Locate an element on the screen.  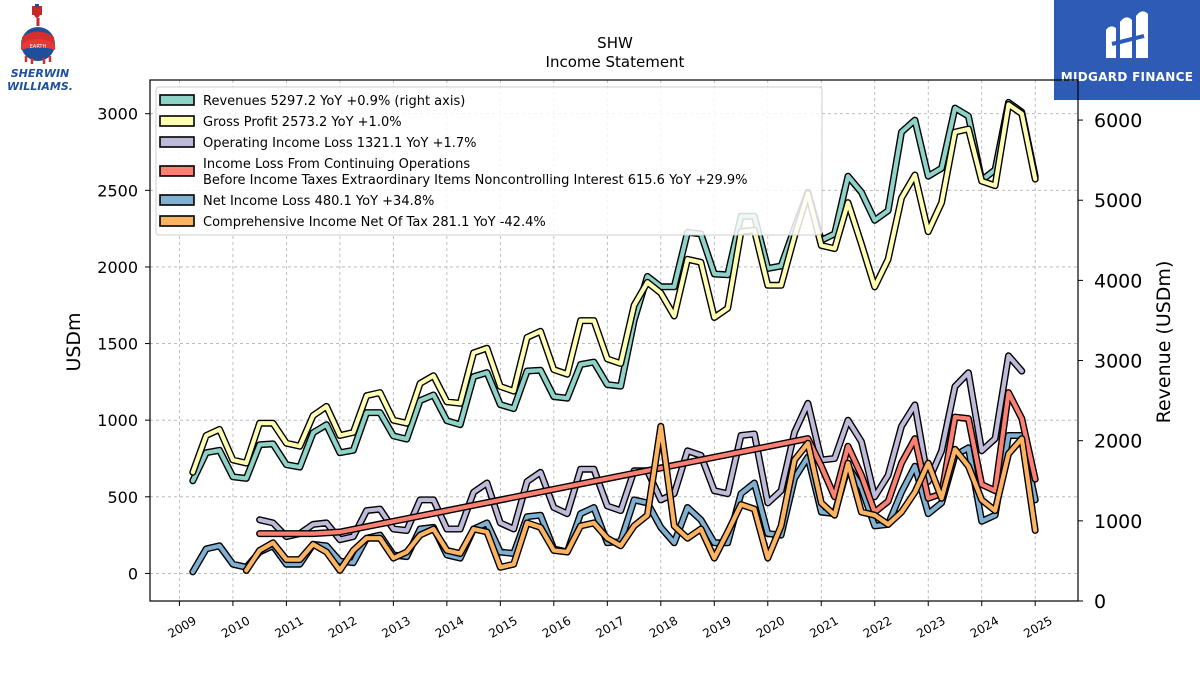
chart-subtitle: Income Statement is located at coordinates (615, 62).